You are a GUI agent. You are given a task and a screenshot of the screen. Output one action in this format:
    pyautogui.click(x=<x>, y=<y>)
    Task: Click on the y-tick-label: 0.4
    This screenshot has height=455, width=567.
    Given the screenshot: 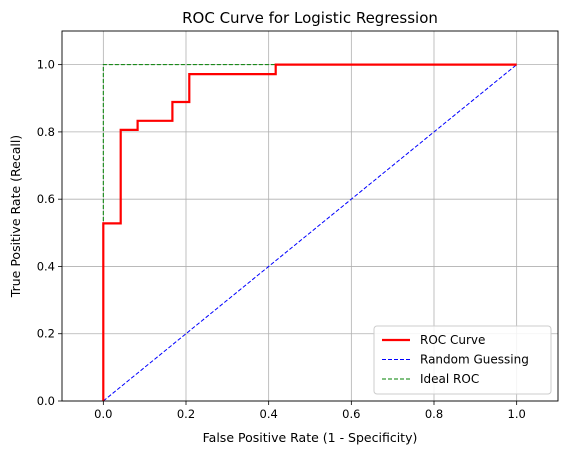 What is the action you would take?
    pyautogui.click(x=46, y=266)
    